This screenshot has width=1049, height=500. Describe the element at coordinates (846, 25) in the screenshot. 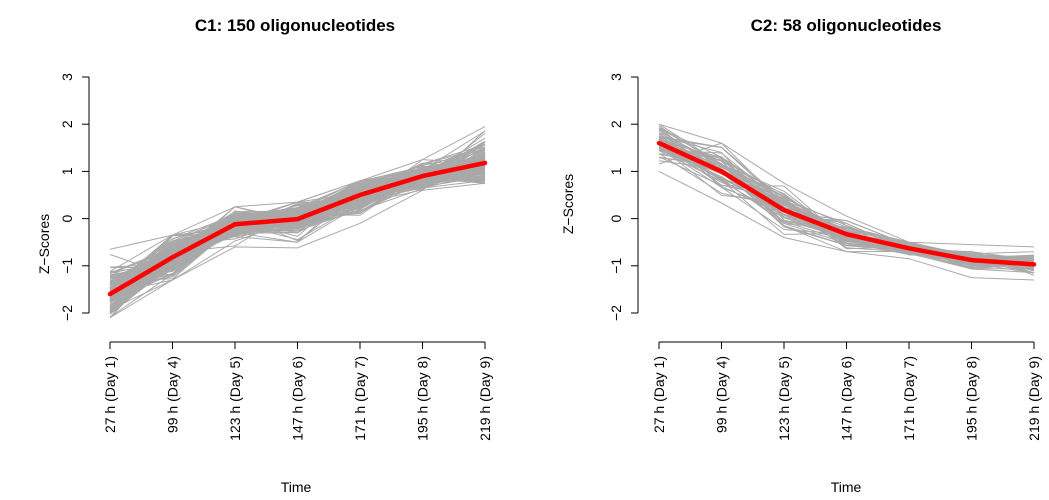

I see `chart-title: C2: 58 oligonucleotides` at that location.